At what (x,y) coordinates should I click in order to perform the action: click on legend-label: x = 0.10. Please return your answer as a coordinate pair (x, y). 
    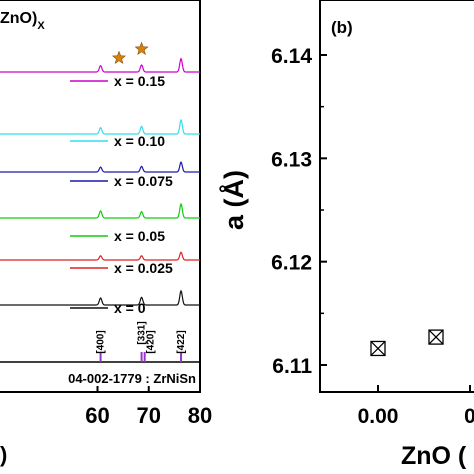
    Looking at the image, I should click on (139, 141).